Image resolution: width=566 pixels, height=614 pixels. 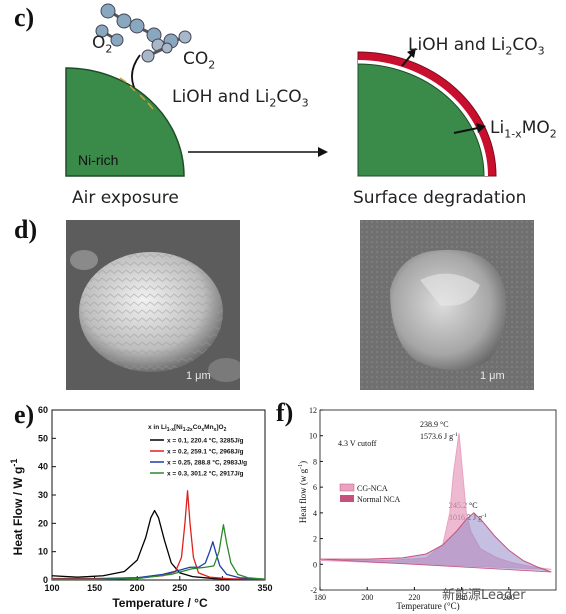 What do you see at coordinates (313, 590) in the screenshot?
I see `y-tick-label-f: -2` at bounding box center [313, 590].